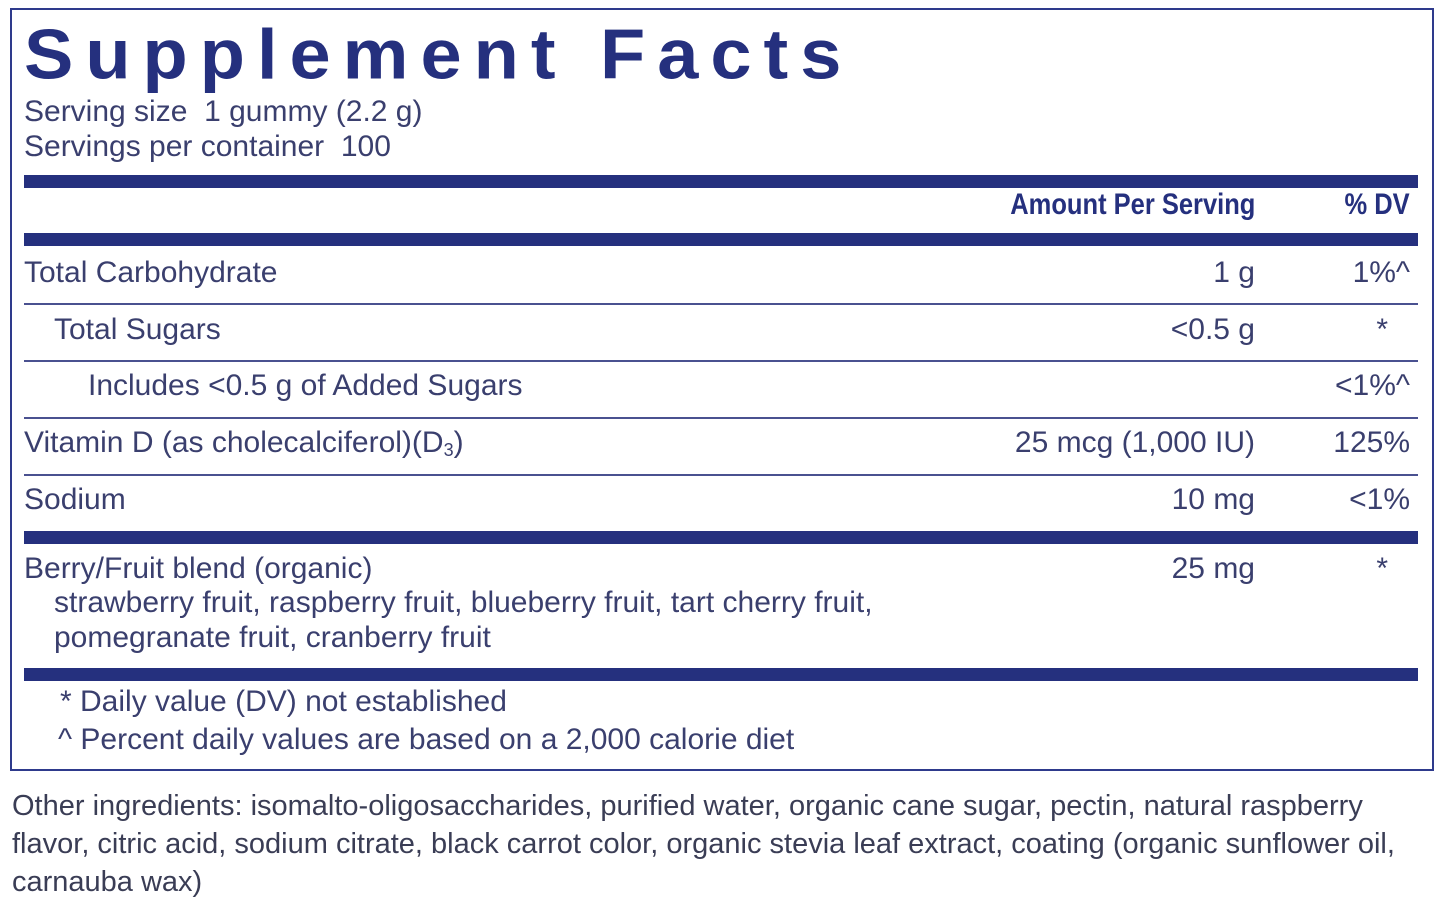  What do you see at coordinates (151, 272) in the screenshot?
I see `nutrient-name: Total Carbohydrate` at bounding box center [151, 272].